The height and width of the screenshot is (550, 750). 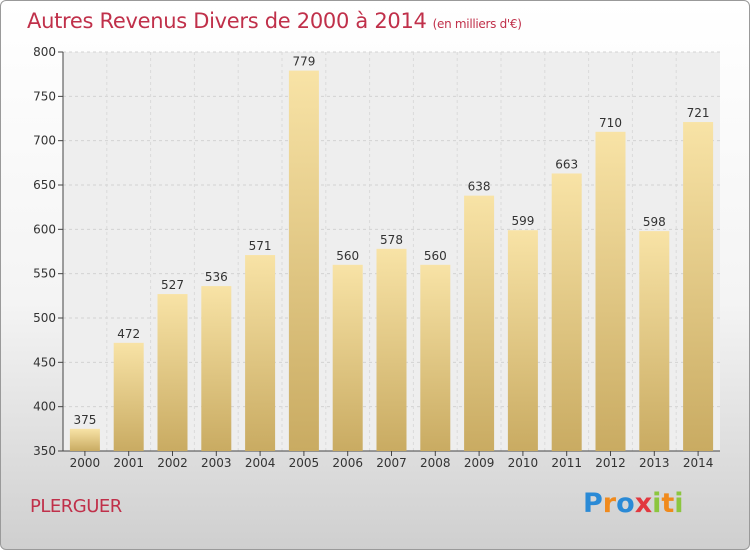 What do you see at coordinates (84, 420) in the screenshot?
I see `data-label: 375` at bounding box center [84, 420].